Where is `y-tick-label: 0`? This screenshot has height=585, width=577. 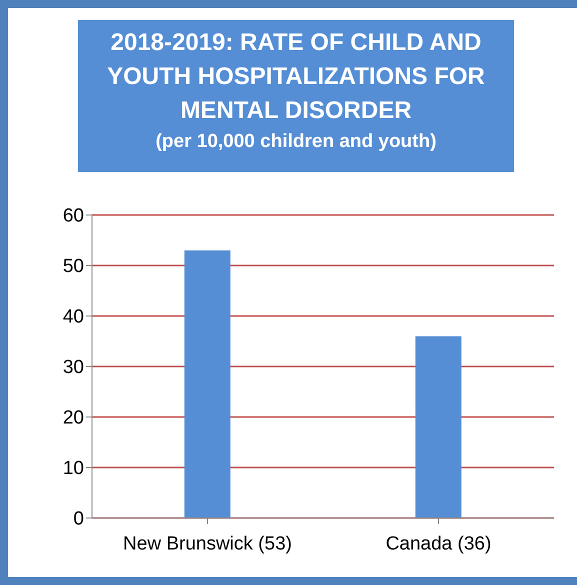
y-tick-label: 0 is located at coordinates (78, 519).